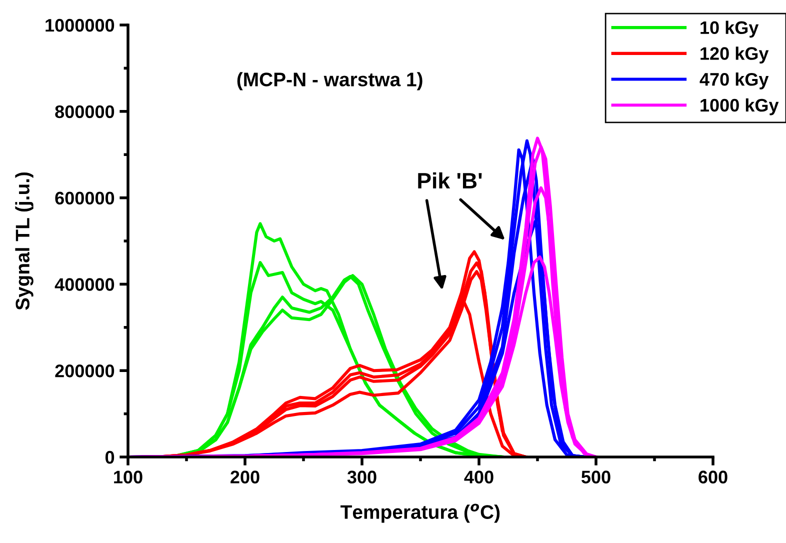 The height and width of the screenshot is (543, 786). Describe the element at coordinates (713, 477) in the screenshot. I see `x-tick-label: 600` at that location.